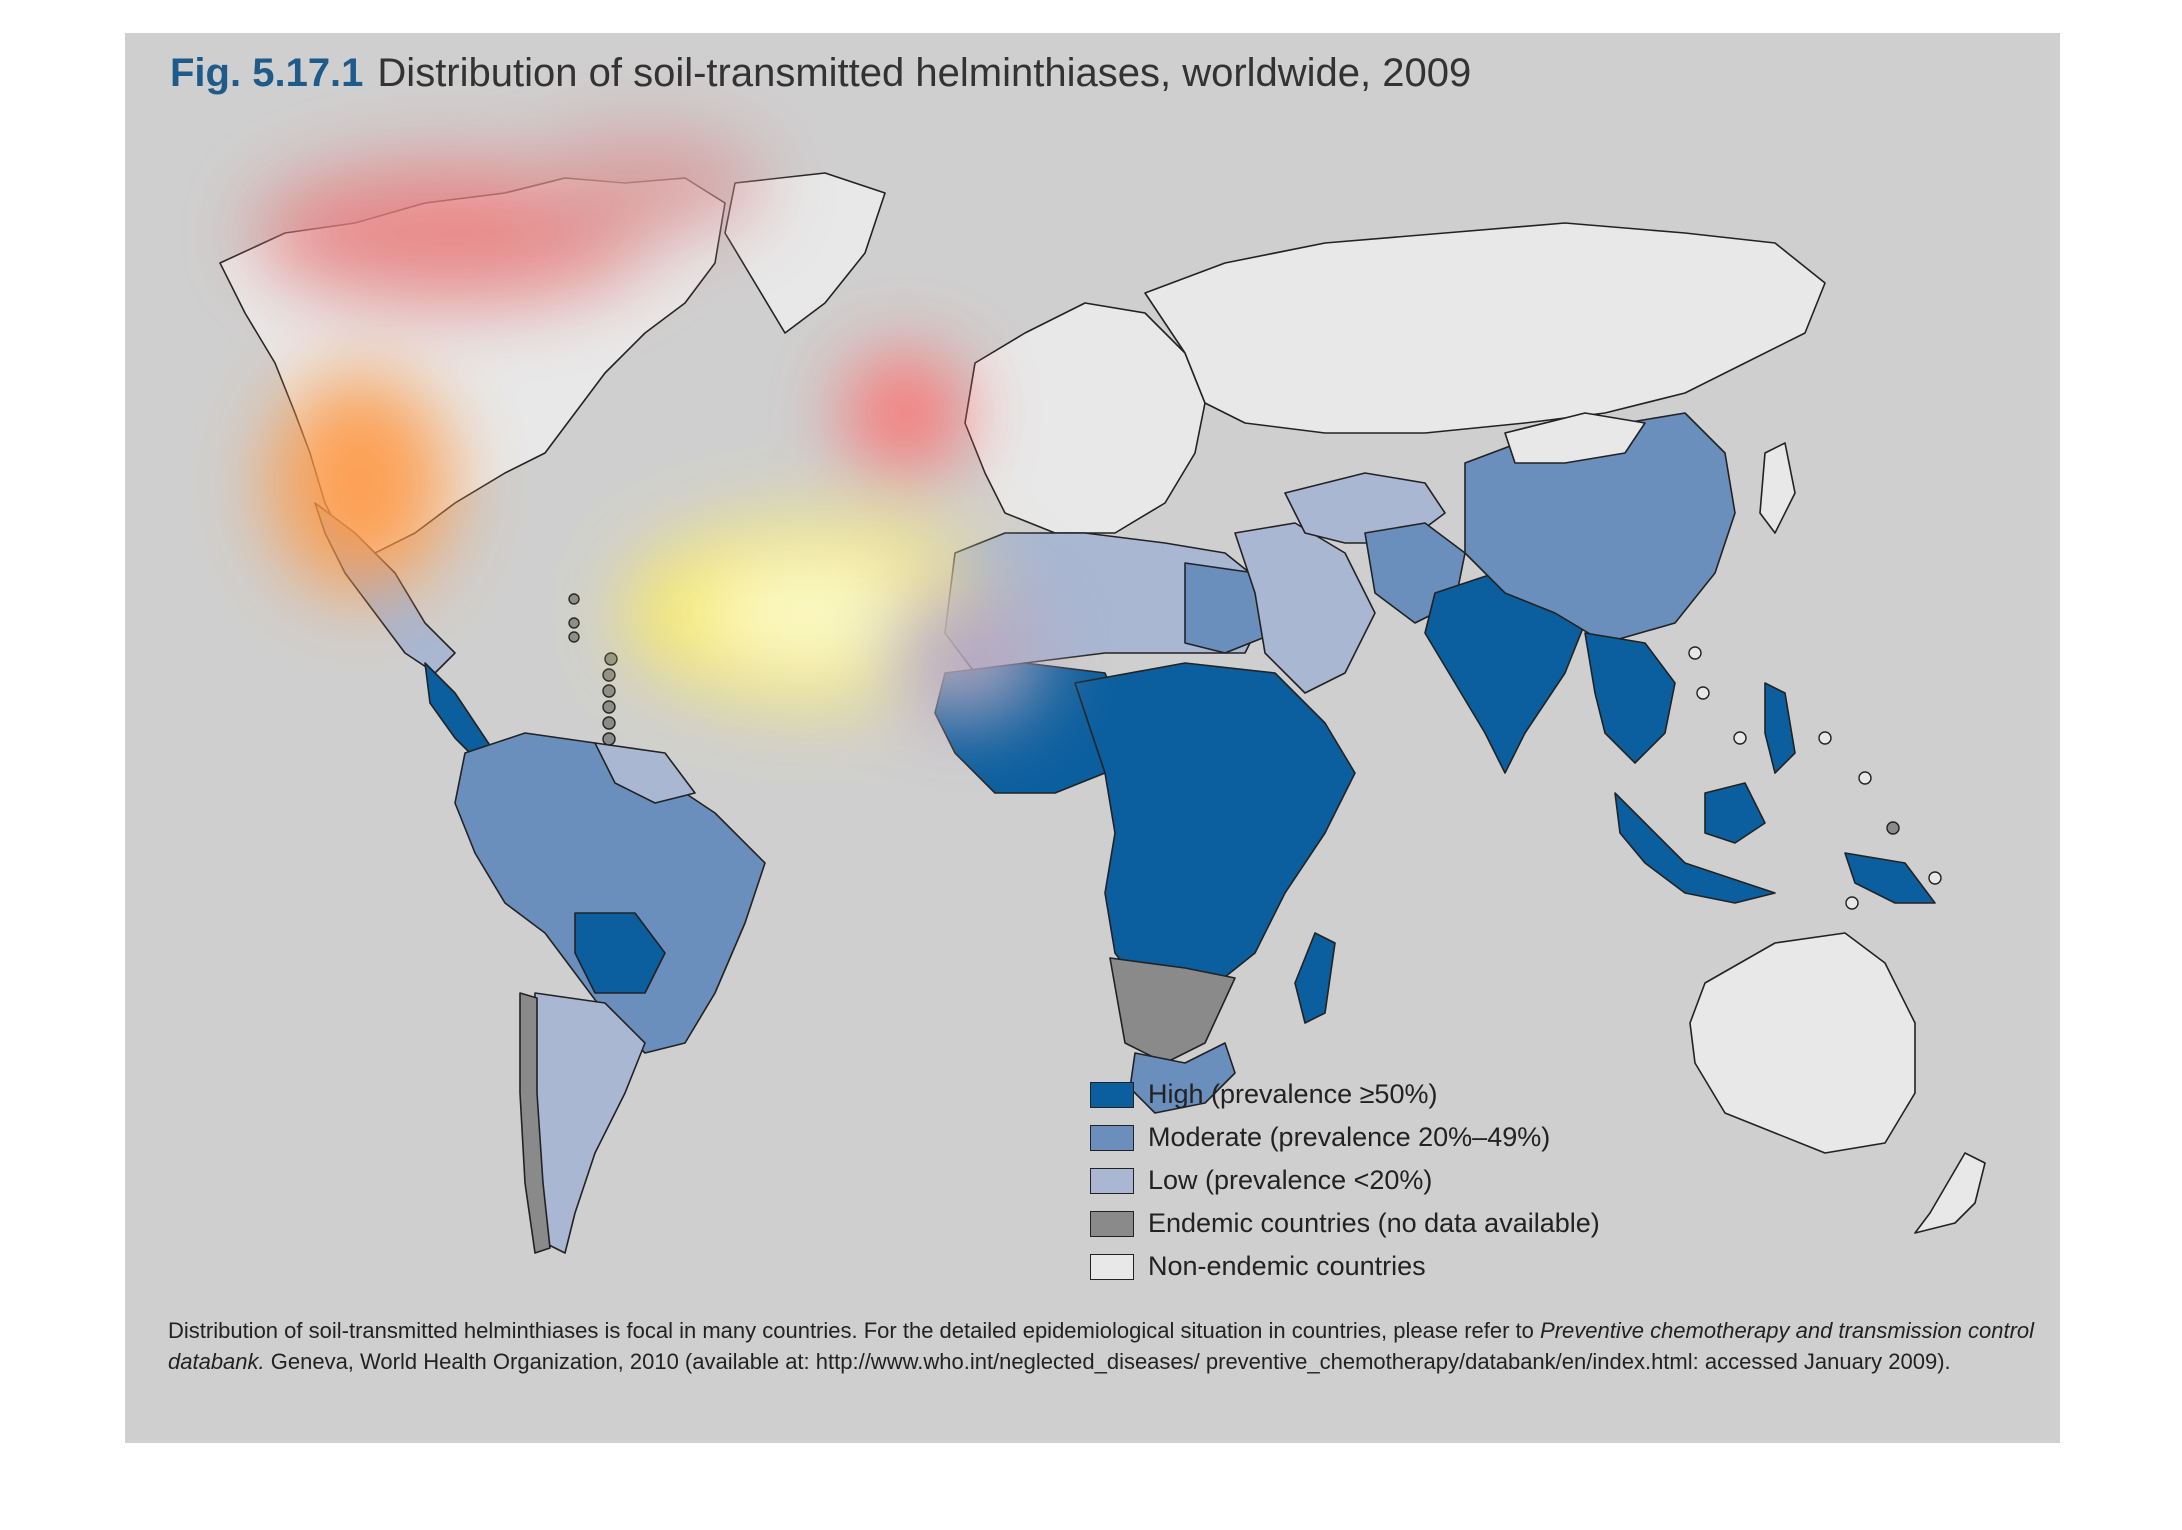 The height and width of the screenshot is (1530, 2182). I want to click on legend-item-low: Low (prevalence <20%), so click(1345, 1180).